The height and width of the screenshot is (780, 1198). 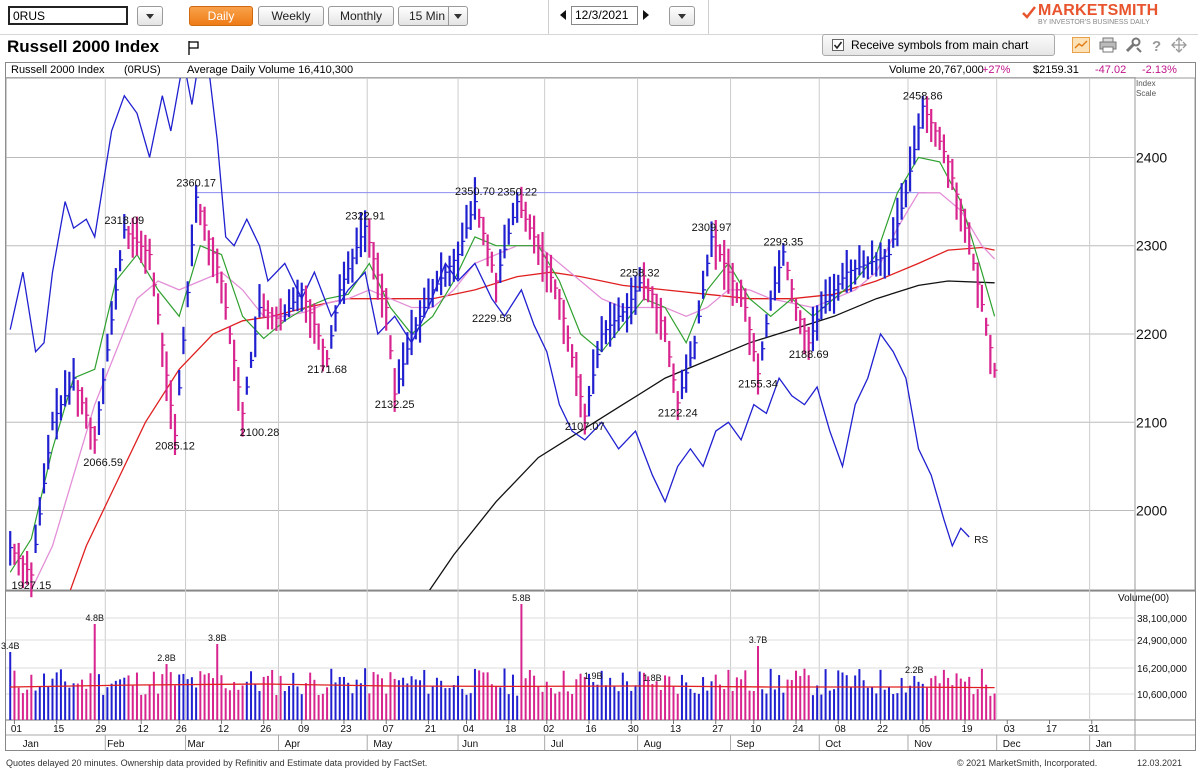 I want to click on period-monthly-button: Monthly, so click(x=361, y=16).